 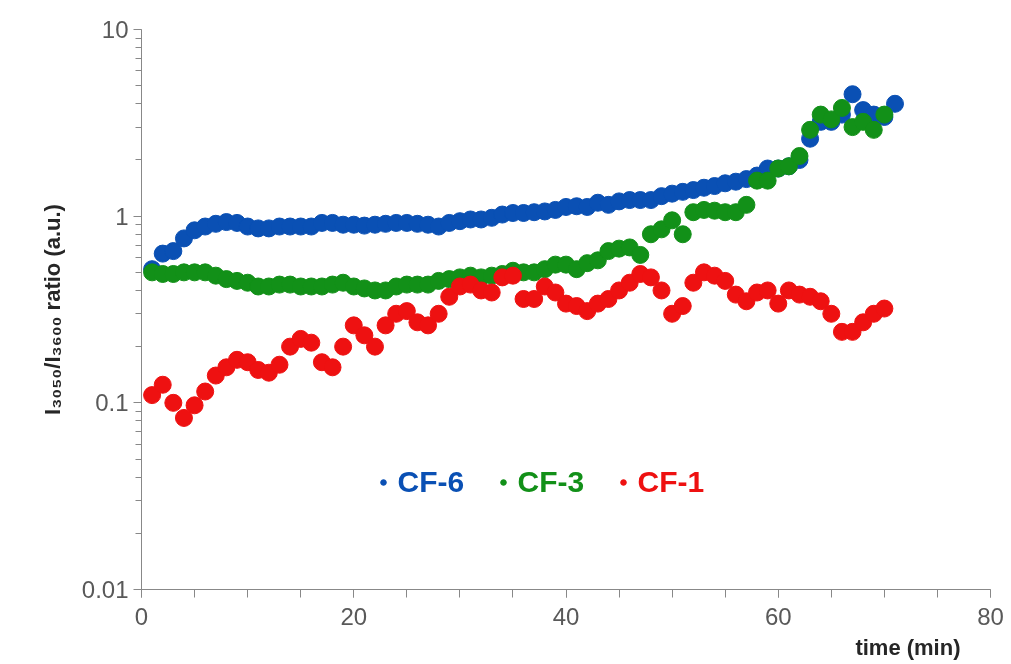 I want to click on x-tick-label: 60, so click(x=778, y=616).